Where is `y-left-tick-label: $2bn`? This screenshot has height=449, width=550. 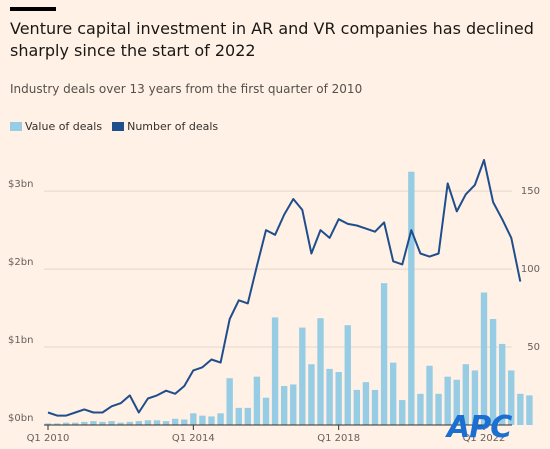 y-left-tick-label: $2bn is located at coordinates (20, 262).